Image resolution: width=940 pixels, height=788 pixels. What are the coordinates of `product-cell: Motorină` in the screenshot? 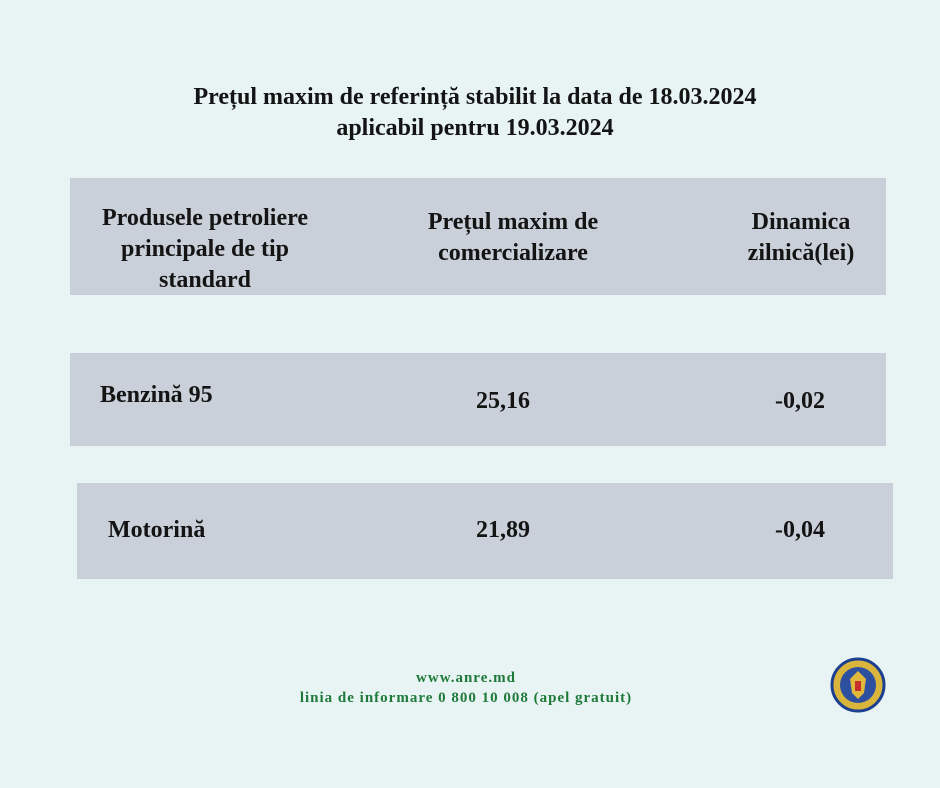 It's located at (157, 530).